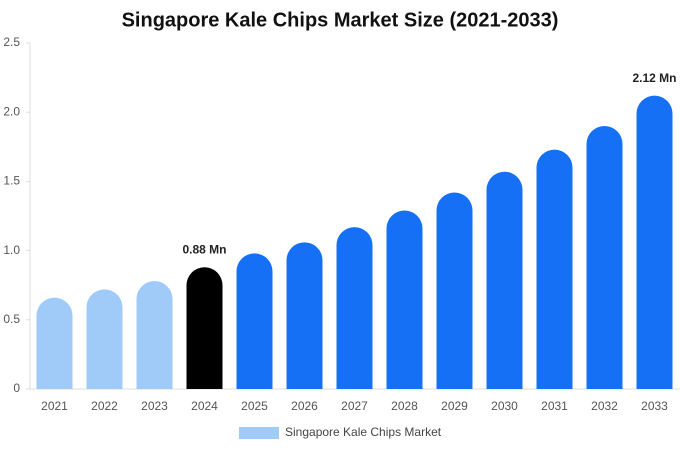 The image size is (680, 450). What do you see at coordinates (204, 406) in the screenshot?
I see `x-tick-label: 2024` at bounding box center [204, 406].